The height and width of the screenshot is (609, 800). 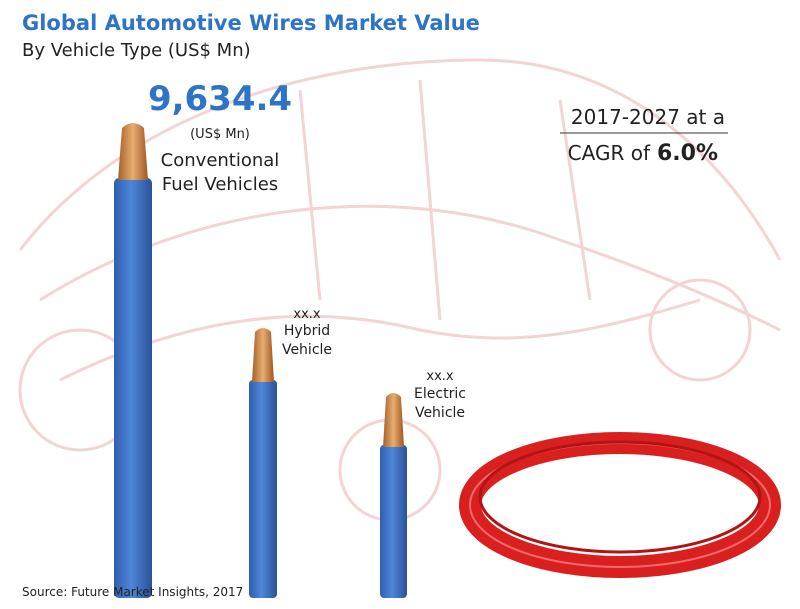 I want to click on cagr-rate: 6.0%, so click(x=687, y=153).